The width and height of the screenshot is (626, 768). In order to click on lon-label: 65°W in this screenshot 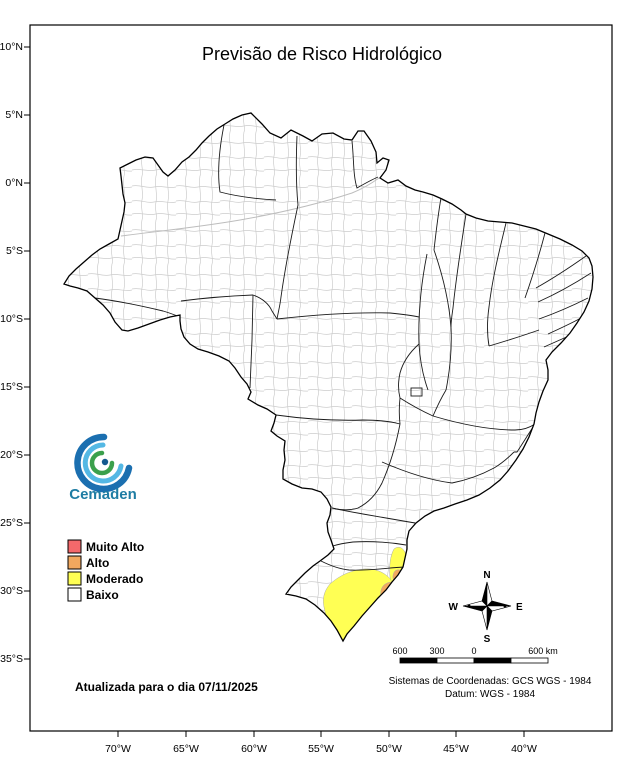, I will do `click(186, 749)`.